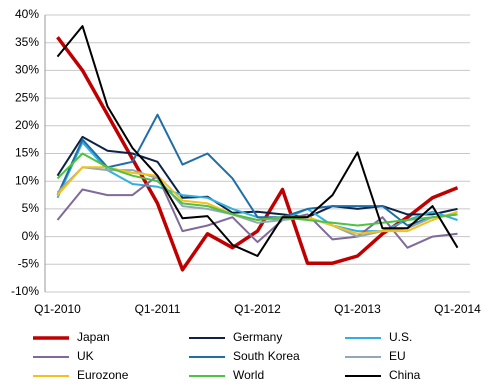 The width and height of the screenshot is (499, 392). What do you see at coordinates (257, 202) in the screenshot?
I see `series-line` at bounding box center [257, 202].